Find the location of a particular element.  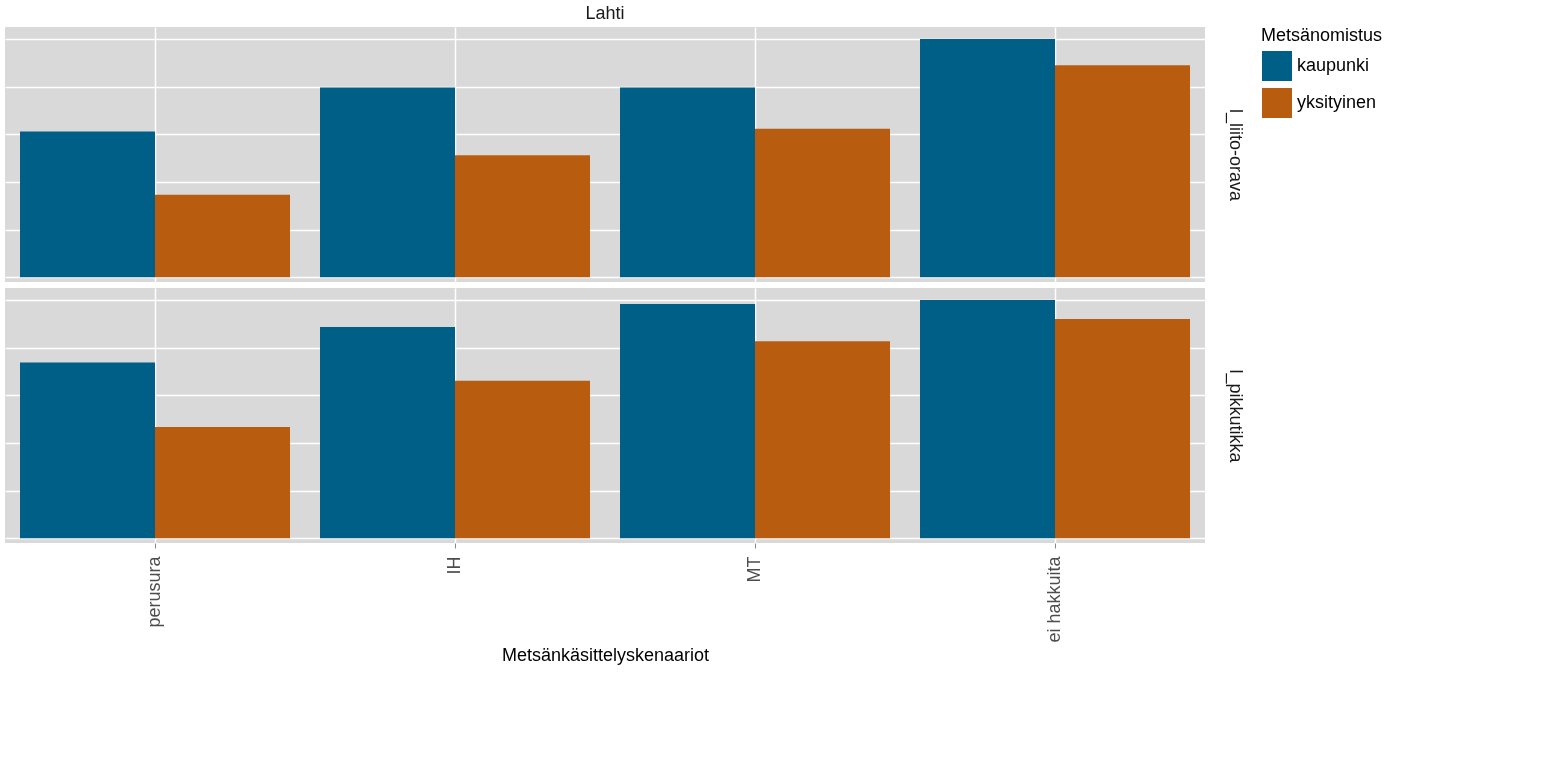

x-axis-title: Metsänkäsittelyskenaariot is located at coordinates (605, 654).